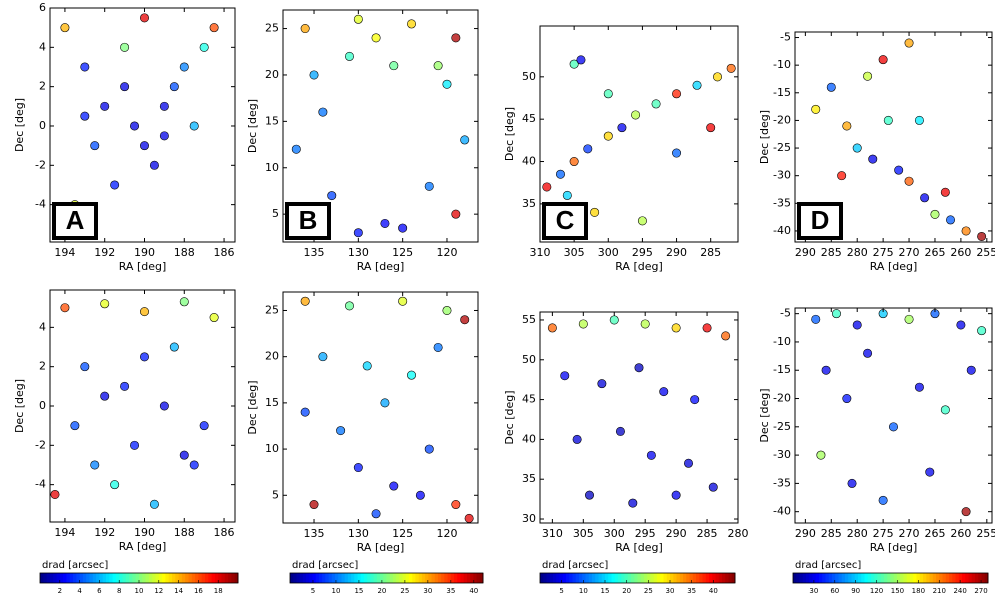  Describe the element at coordinates (314, 533) in the screenshot. I see `x-tick-label: 135` at that location.